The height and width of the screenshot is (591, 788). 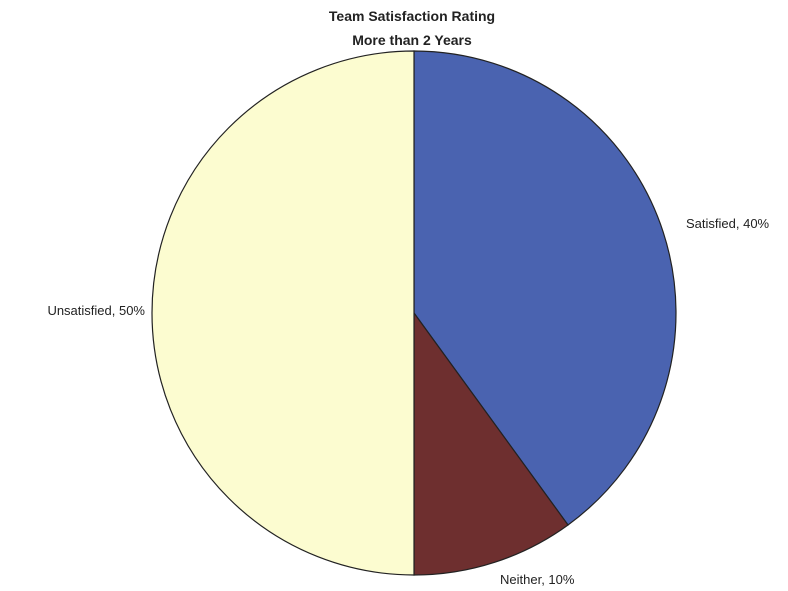 What do you see at coordinates (412, 16) in the screenshot?
I see `chart-title: Team Satisfaction Rating` at bounding box center [412, 16].